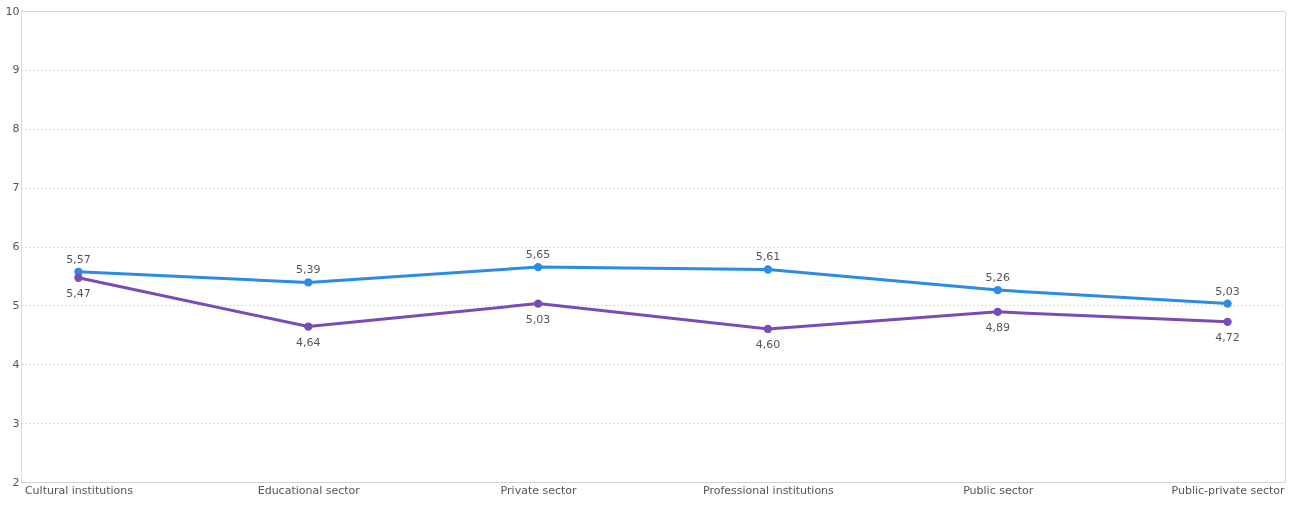 This screenshot has height=505, width=1295. I want to click on y-tick-label: 2, so click(16, 482).